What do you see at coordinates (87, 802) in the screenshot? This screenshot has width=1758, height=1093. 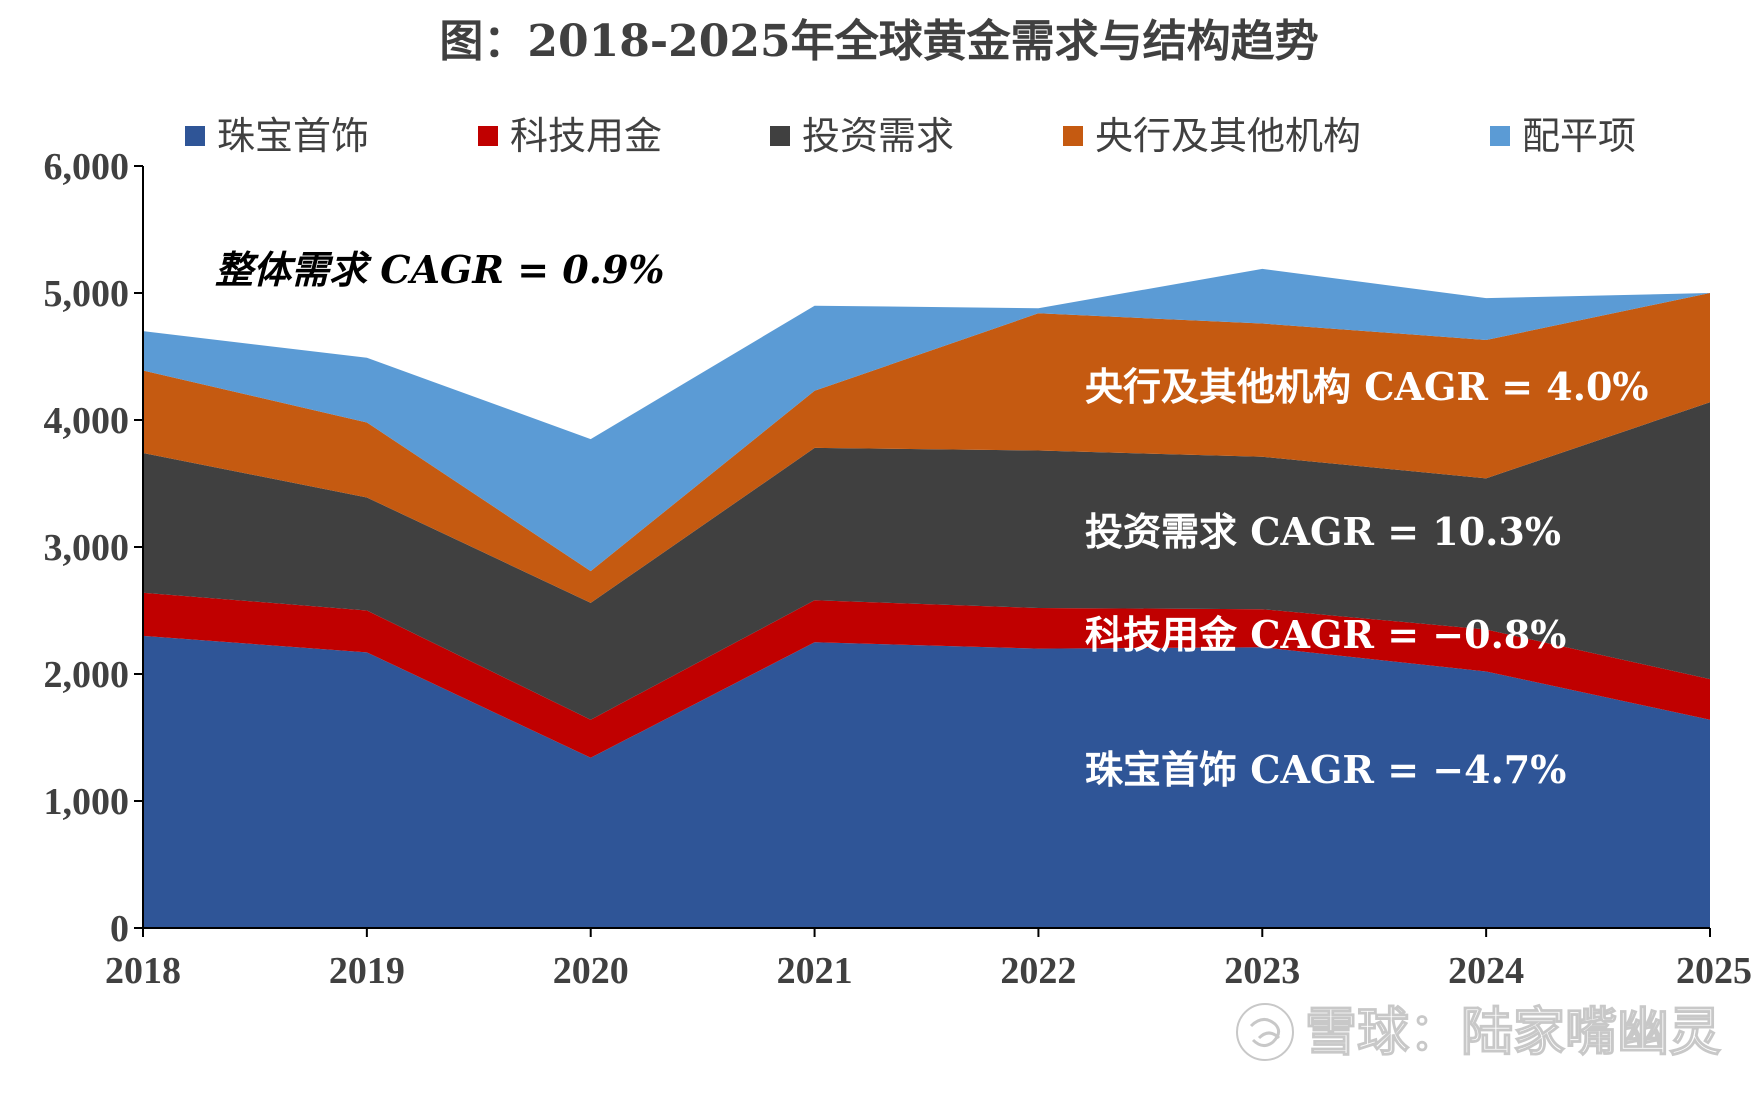 I see `y-tick-label: 1,000` at bounding box center [87, 802].